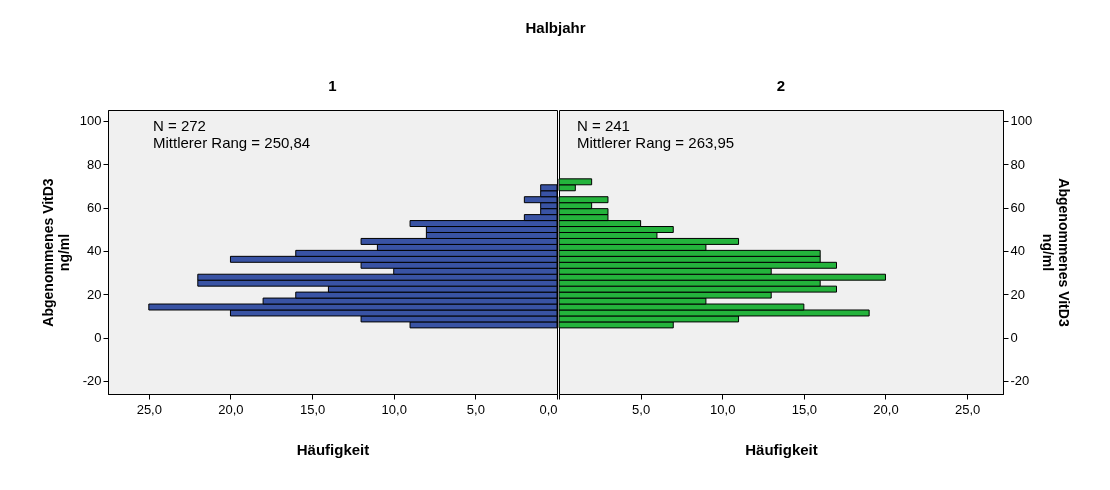 Image resolution: width=1110 pixels, height=490 pixels. Describe the element at coordinates (179, 125) in the screenshot. I see `annotation: N = 272` at that location.